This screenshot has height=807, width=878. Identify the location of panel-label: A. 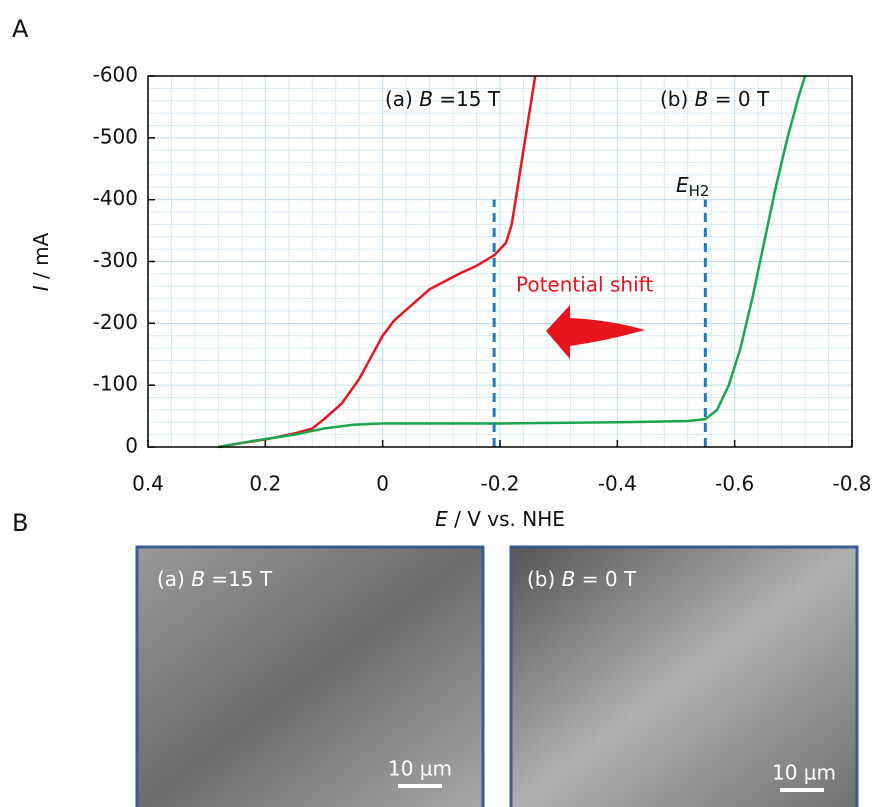
(20, 29).